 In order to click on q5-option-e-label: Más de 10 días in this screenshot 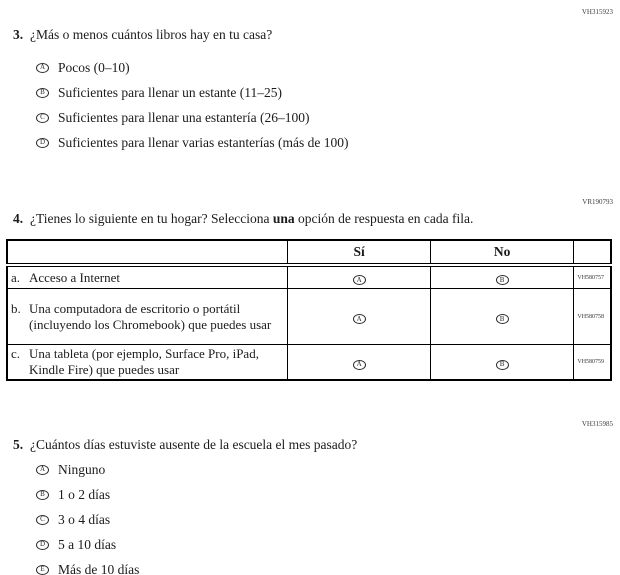, I will do `click(99, 568)`.